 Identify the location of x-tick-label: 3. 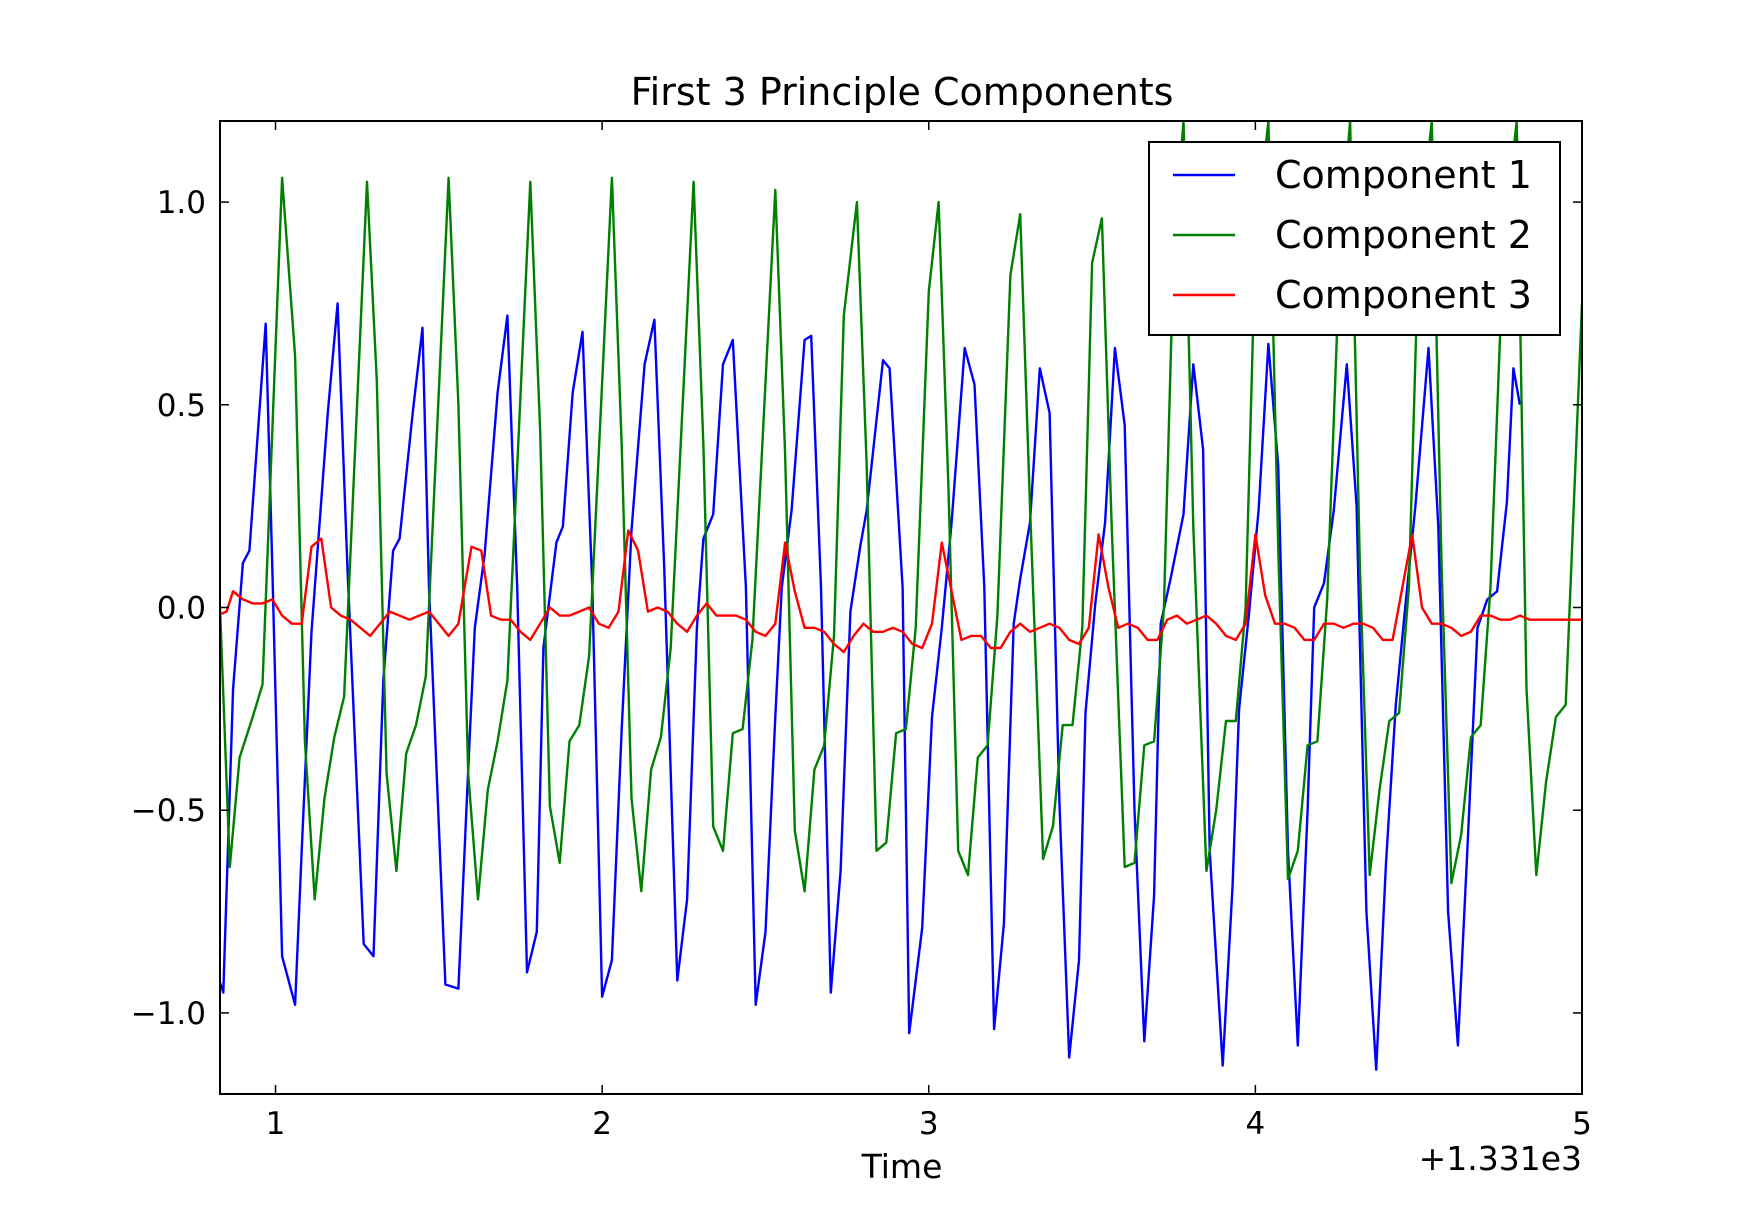
(929, 1124).